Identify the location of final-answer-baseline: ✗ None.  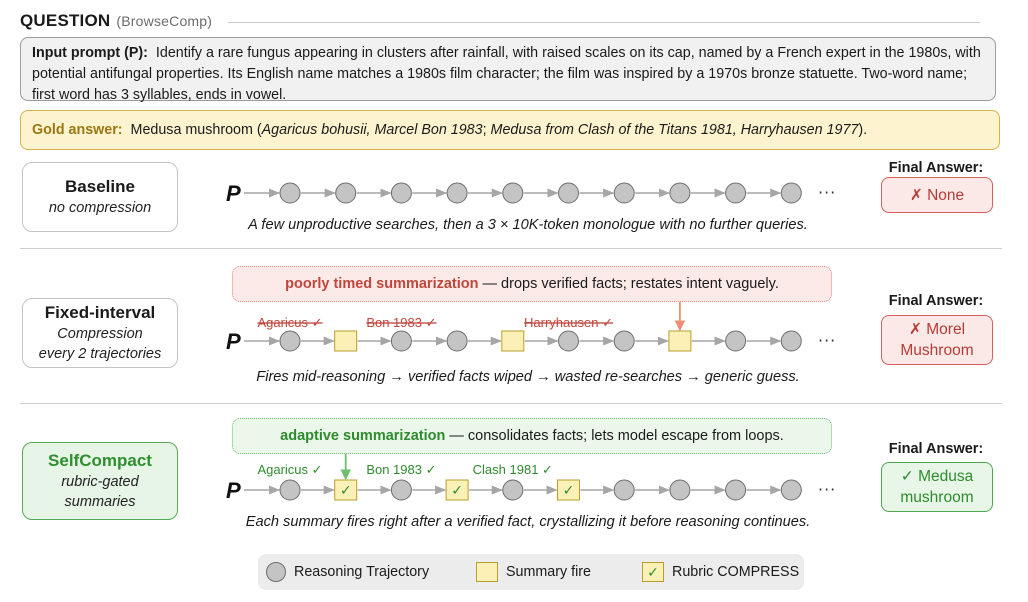
(937, 195).